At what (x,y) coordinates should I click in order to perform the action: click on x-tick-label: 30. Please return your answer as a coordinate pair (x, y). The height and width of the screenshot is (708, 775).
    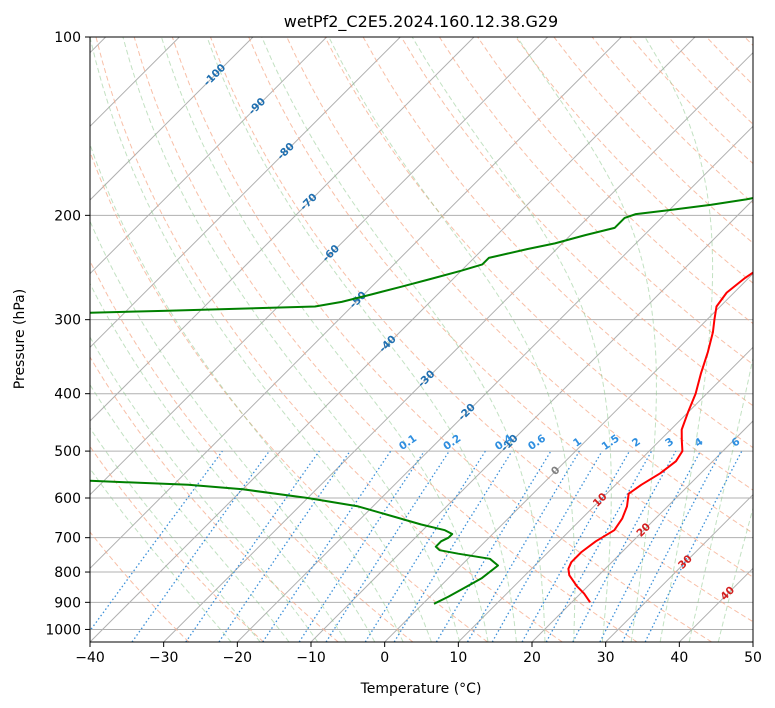
    Looking at the image, I should click on (606, 658).